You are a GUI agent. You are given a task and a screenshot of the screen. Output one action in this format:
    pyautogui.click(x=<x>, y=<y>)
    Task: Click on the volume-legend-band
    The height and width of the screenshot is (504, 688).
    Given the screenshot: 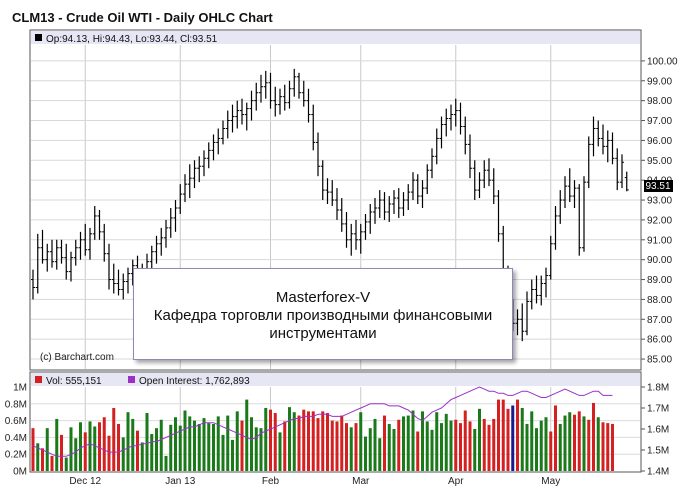 What is the action you would take?
    pyautogui.click(x=335, y=379)
    